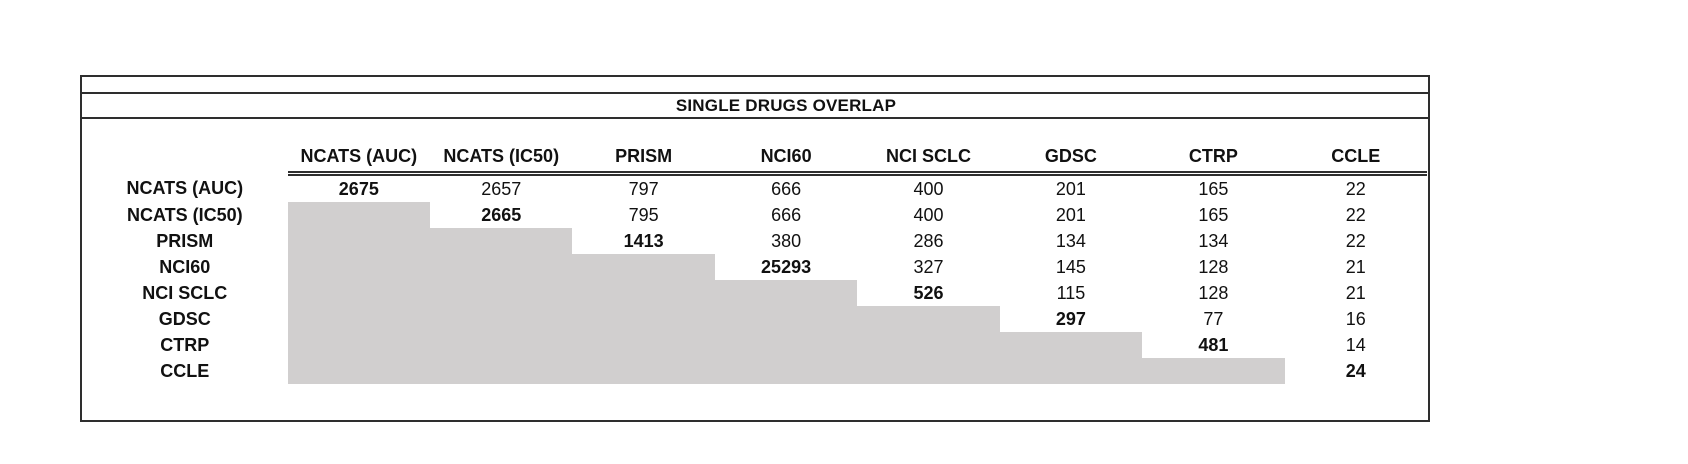  I want to click on overlap-cell-ncats-ic50-x-ccle: 22, so click(1355, 215).